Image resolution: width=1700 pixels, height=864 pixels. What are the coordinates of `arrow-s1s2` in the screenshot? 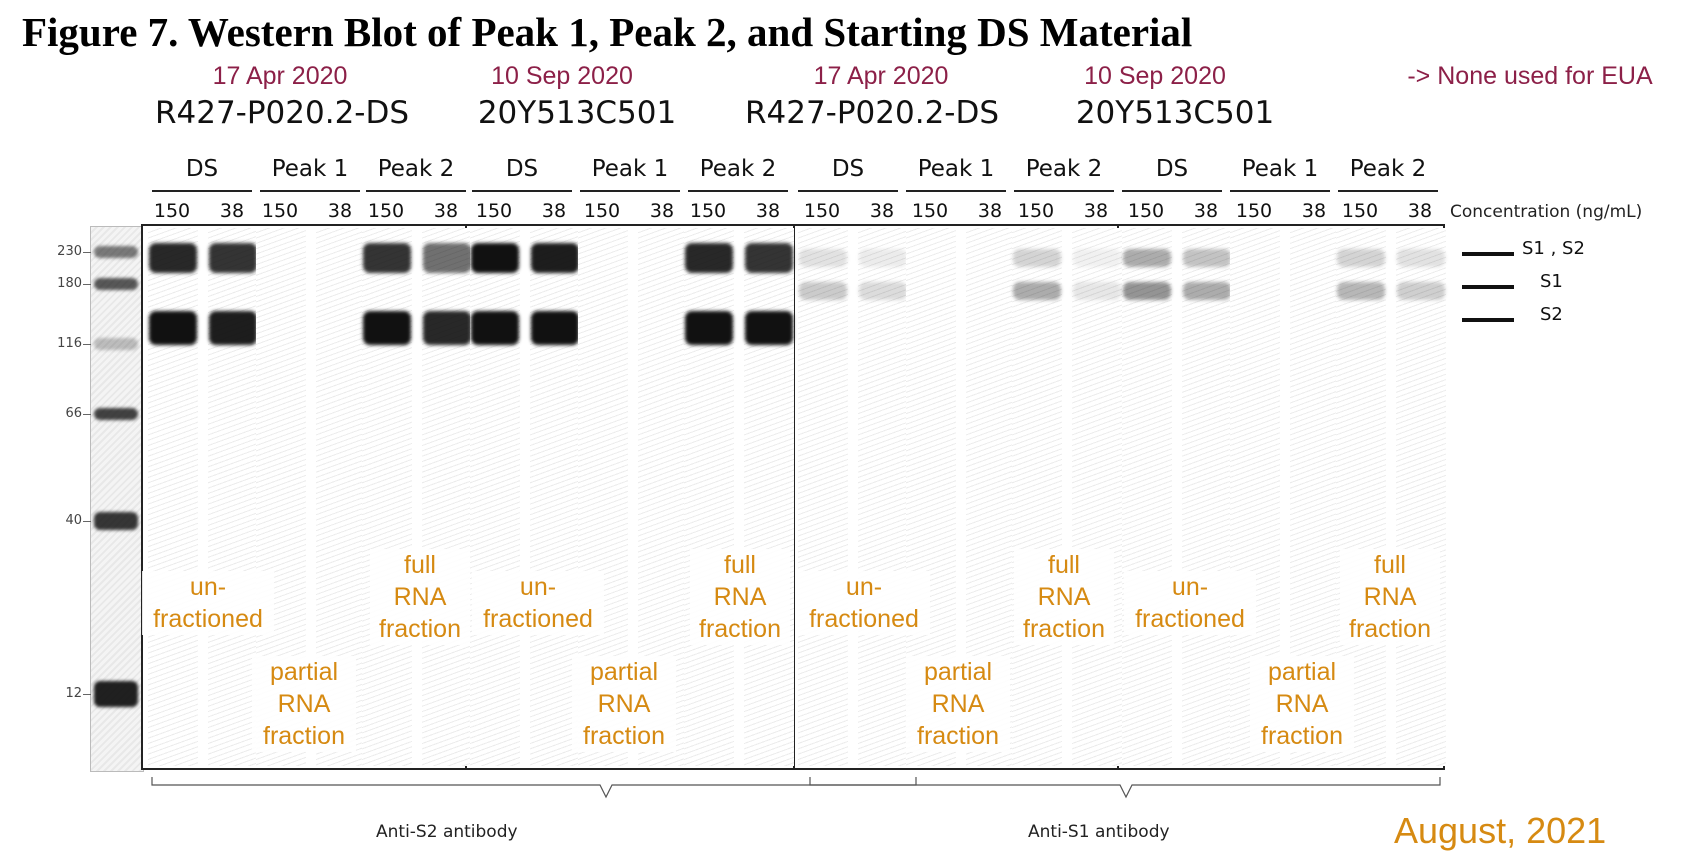 It's located at (1488, 254).